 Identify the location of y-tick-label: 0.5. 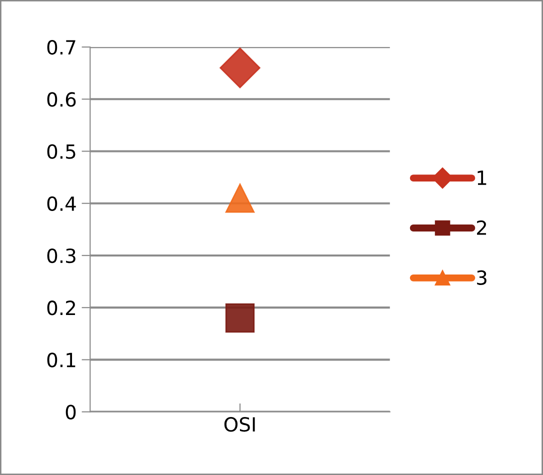
(61, 151).